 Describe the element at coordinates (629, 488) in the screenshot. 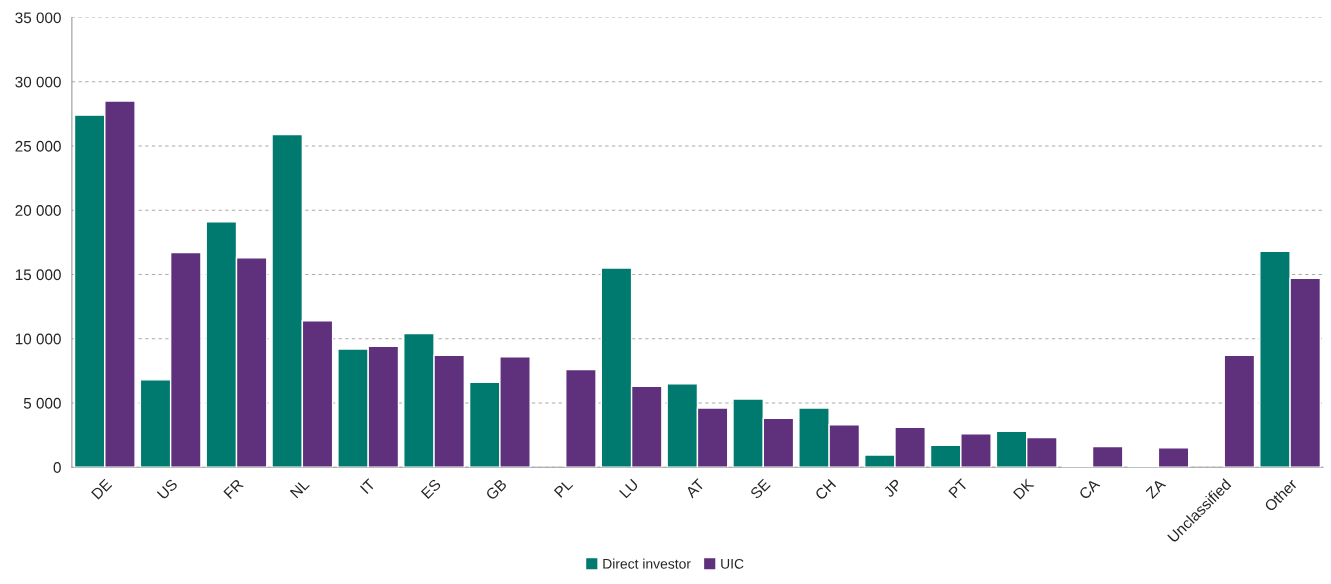

I see `x-tick-label: LU` at that location.